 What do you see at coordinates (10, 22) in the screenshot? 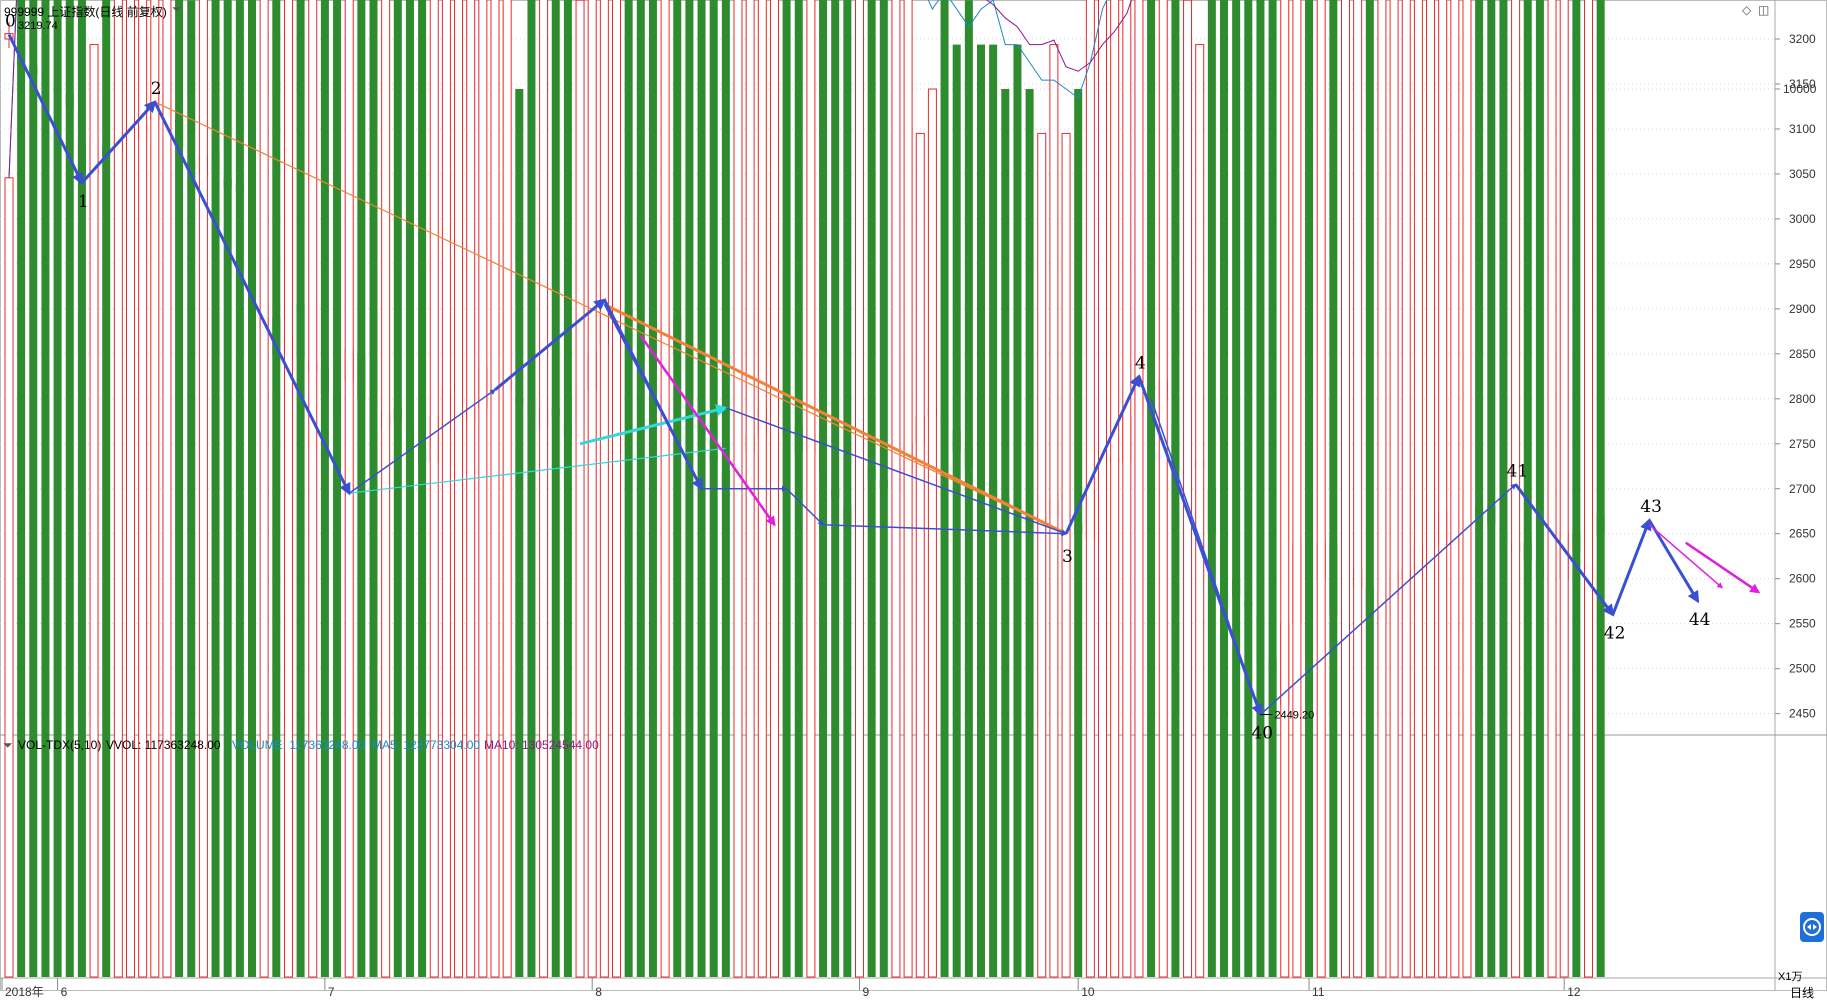
I see `wave-label: 0` at bounding box center [10, 22].